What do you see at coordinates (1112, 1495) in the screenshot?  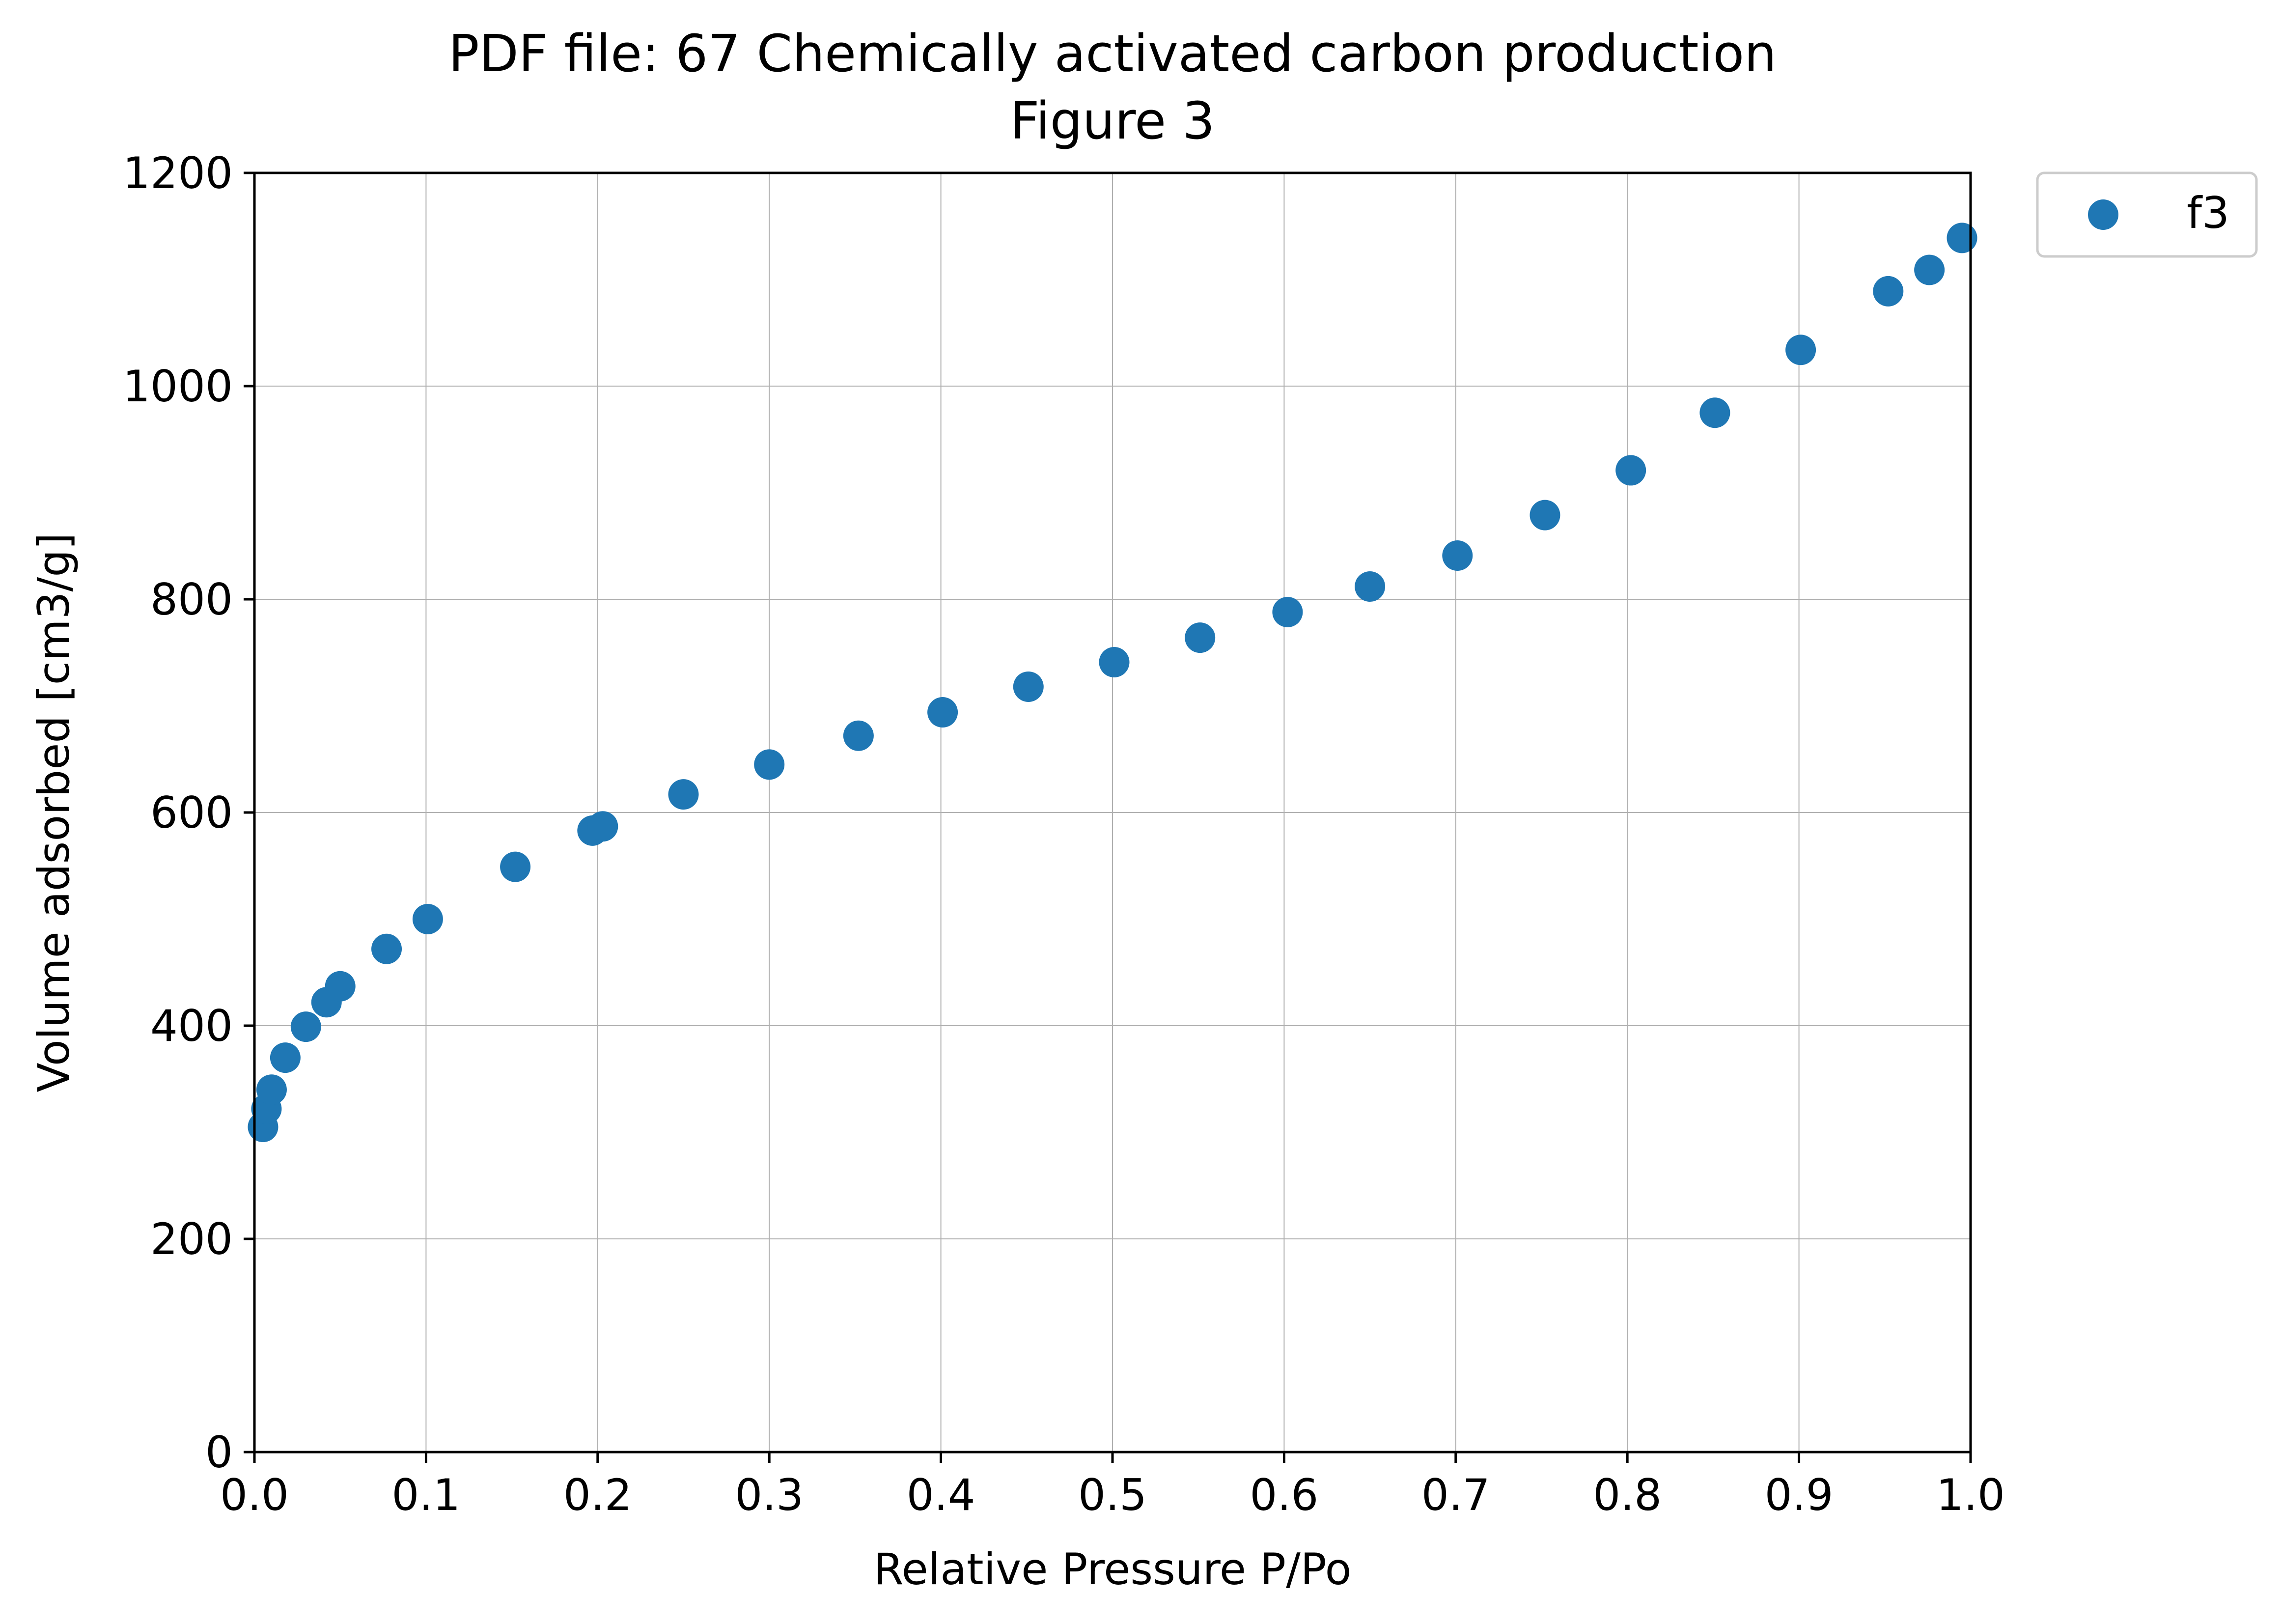 I see `x-tick-label: 0.5` at bounding box center [1112, 1495].